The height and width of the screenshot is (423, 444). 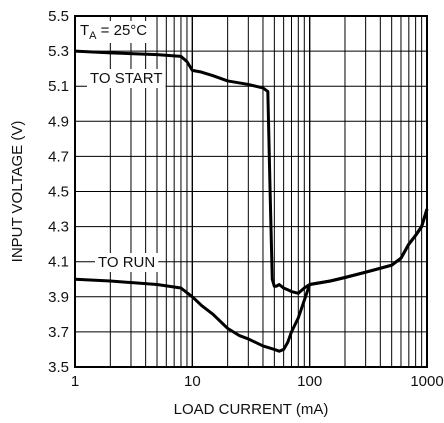 I want to click on x-axis-label: LOAD CURRENT (mA), so click(x=251, y=409).